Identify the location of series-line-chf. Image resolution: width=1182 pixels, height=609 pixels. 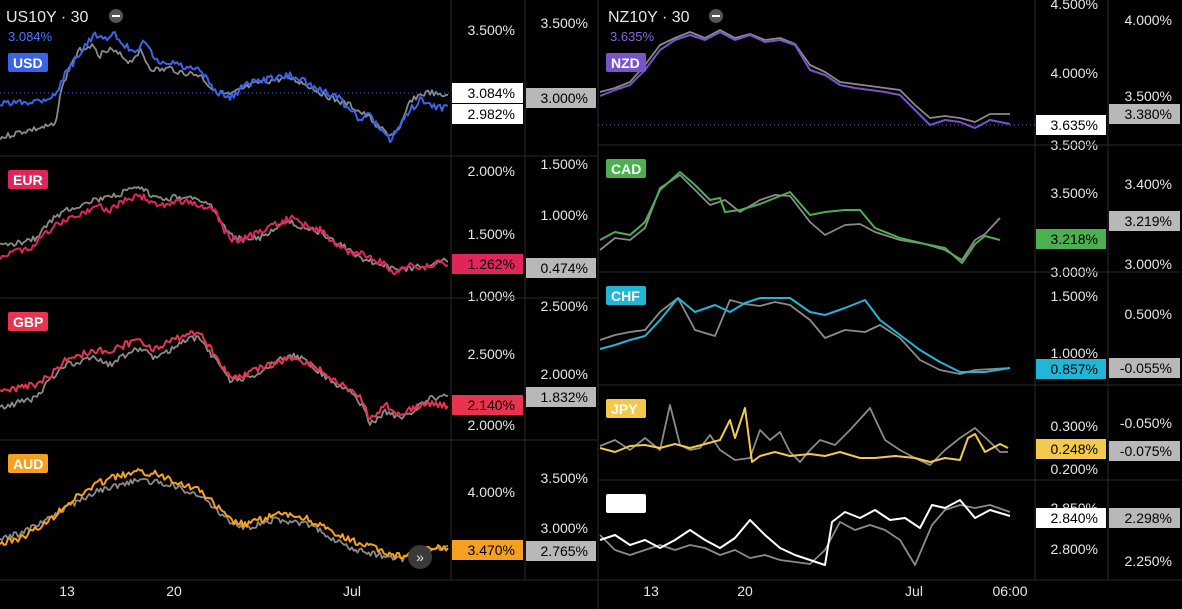
(805, 335).